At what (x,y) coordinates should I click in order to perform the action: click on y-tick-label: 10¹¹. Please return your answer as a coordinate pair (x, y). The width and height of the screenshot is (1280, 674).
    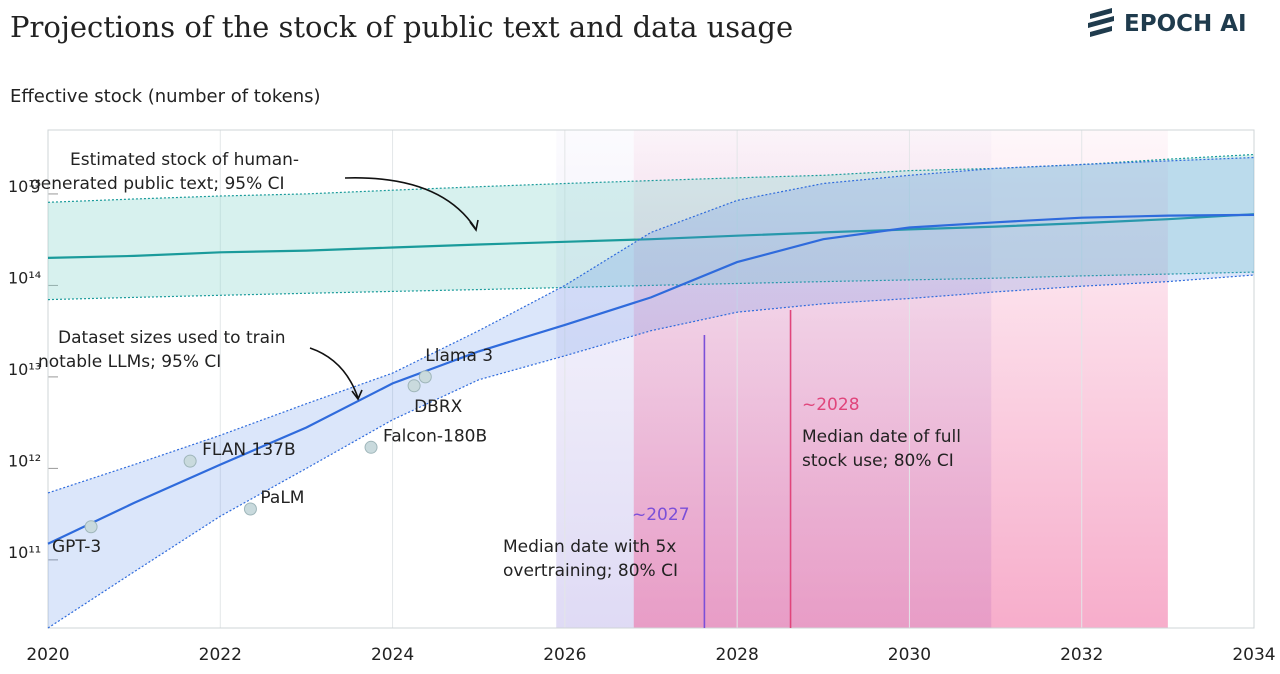
    Looking at the image, I should click on (24, 552).